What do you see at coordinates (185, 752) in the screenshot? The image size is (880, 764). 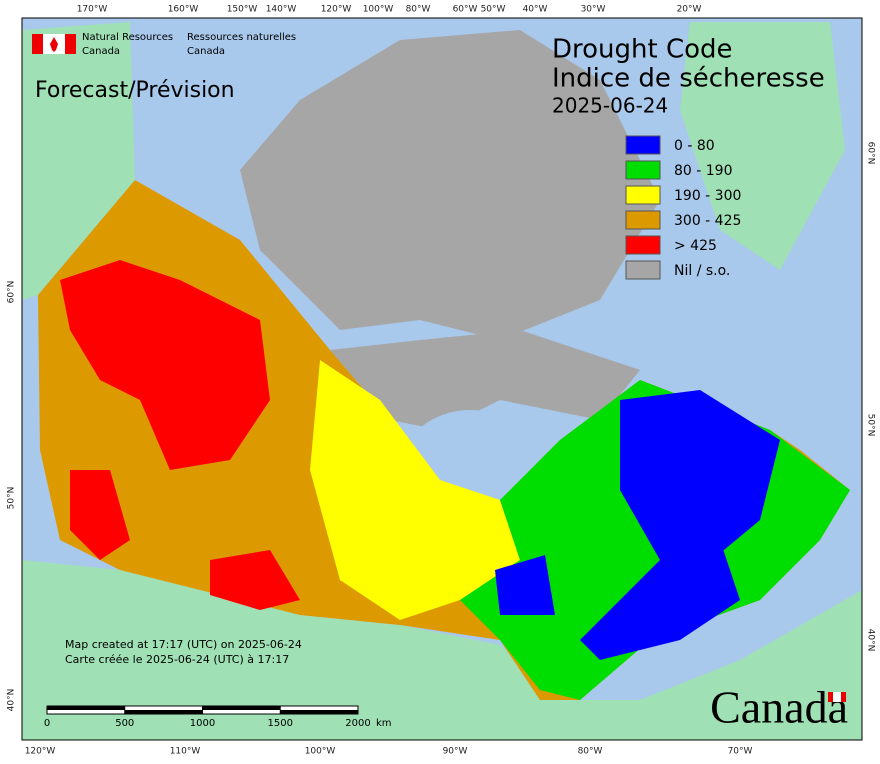 I see `longitude-label: 110°W` at bounding box center [185, 752].